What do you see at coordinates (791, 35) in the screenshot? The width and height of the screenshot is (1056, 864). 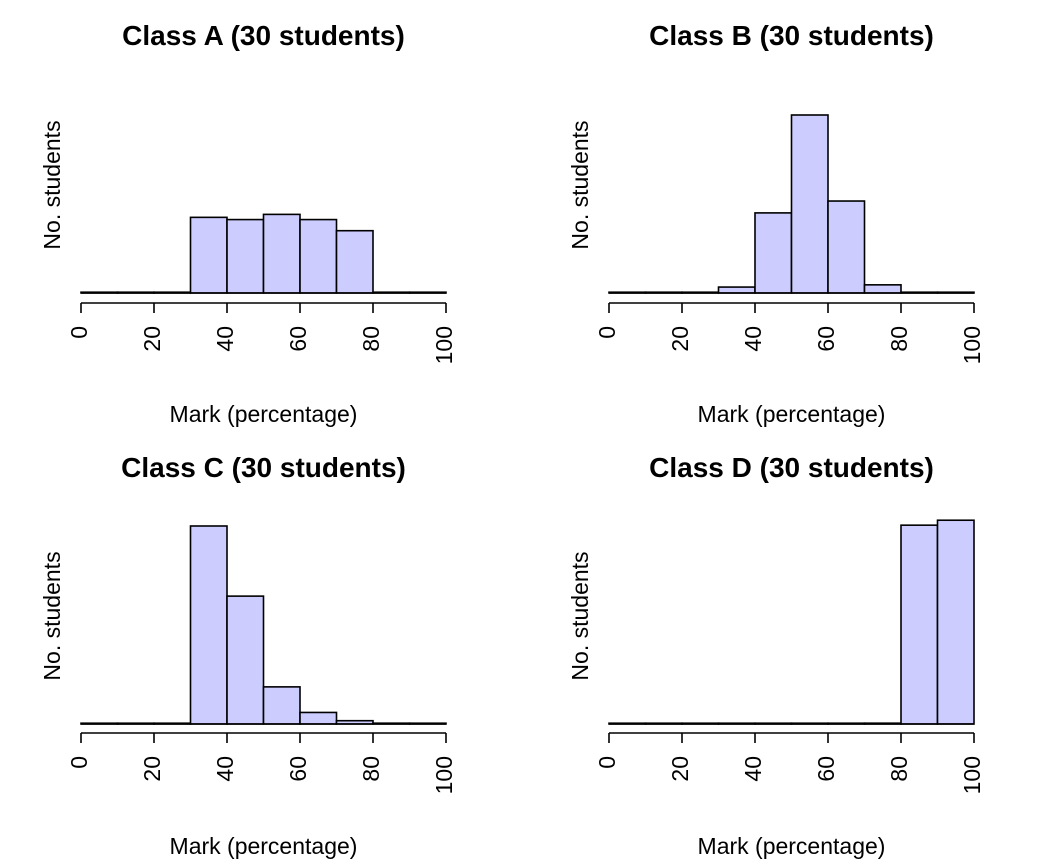 I see `panel-title: Class B (30 students)` at bounding box center [791, 35].